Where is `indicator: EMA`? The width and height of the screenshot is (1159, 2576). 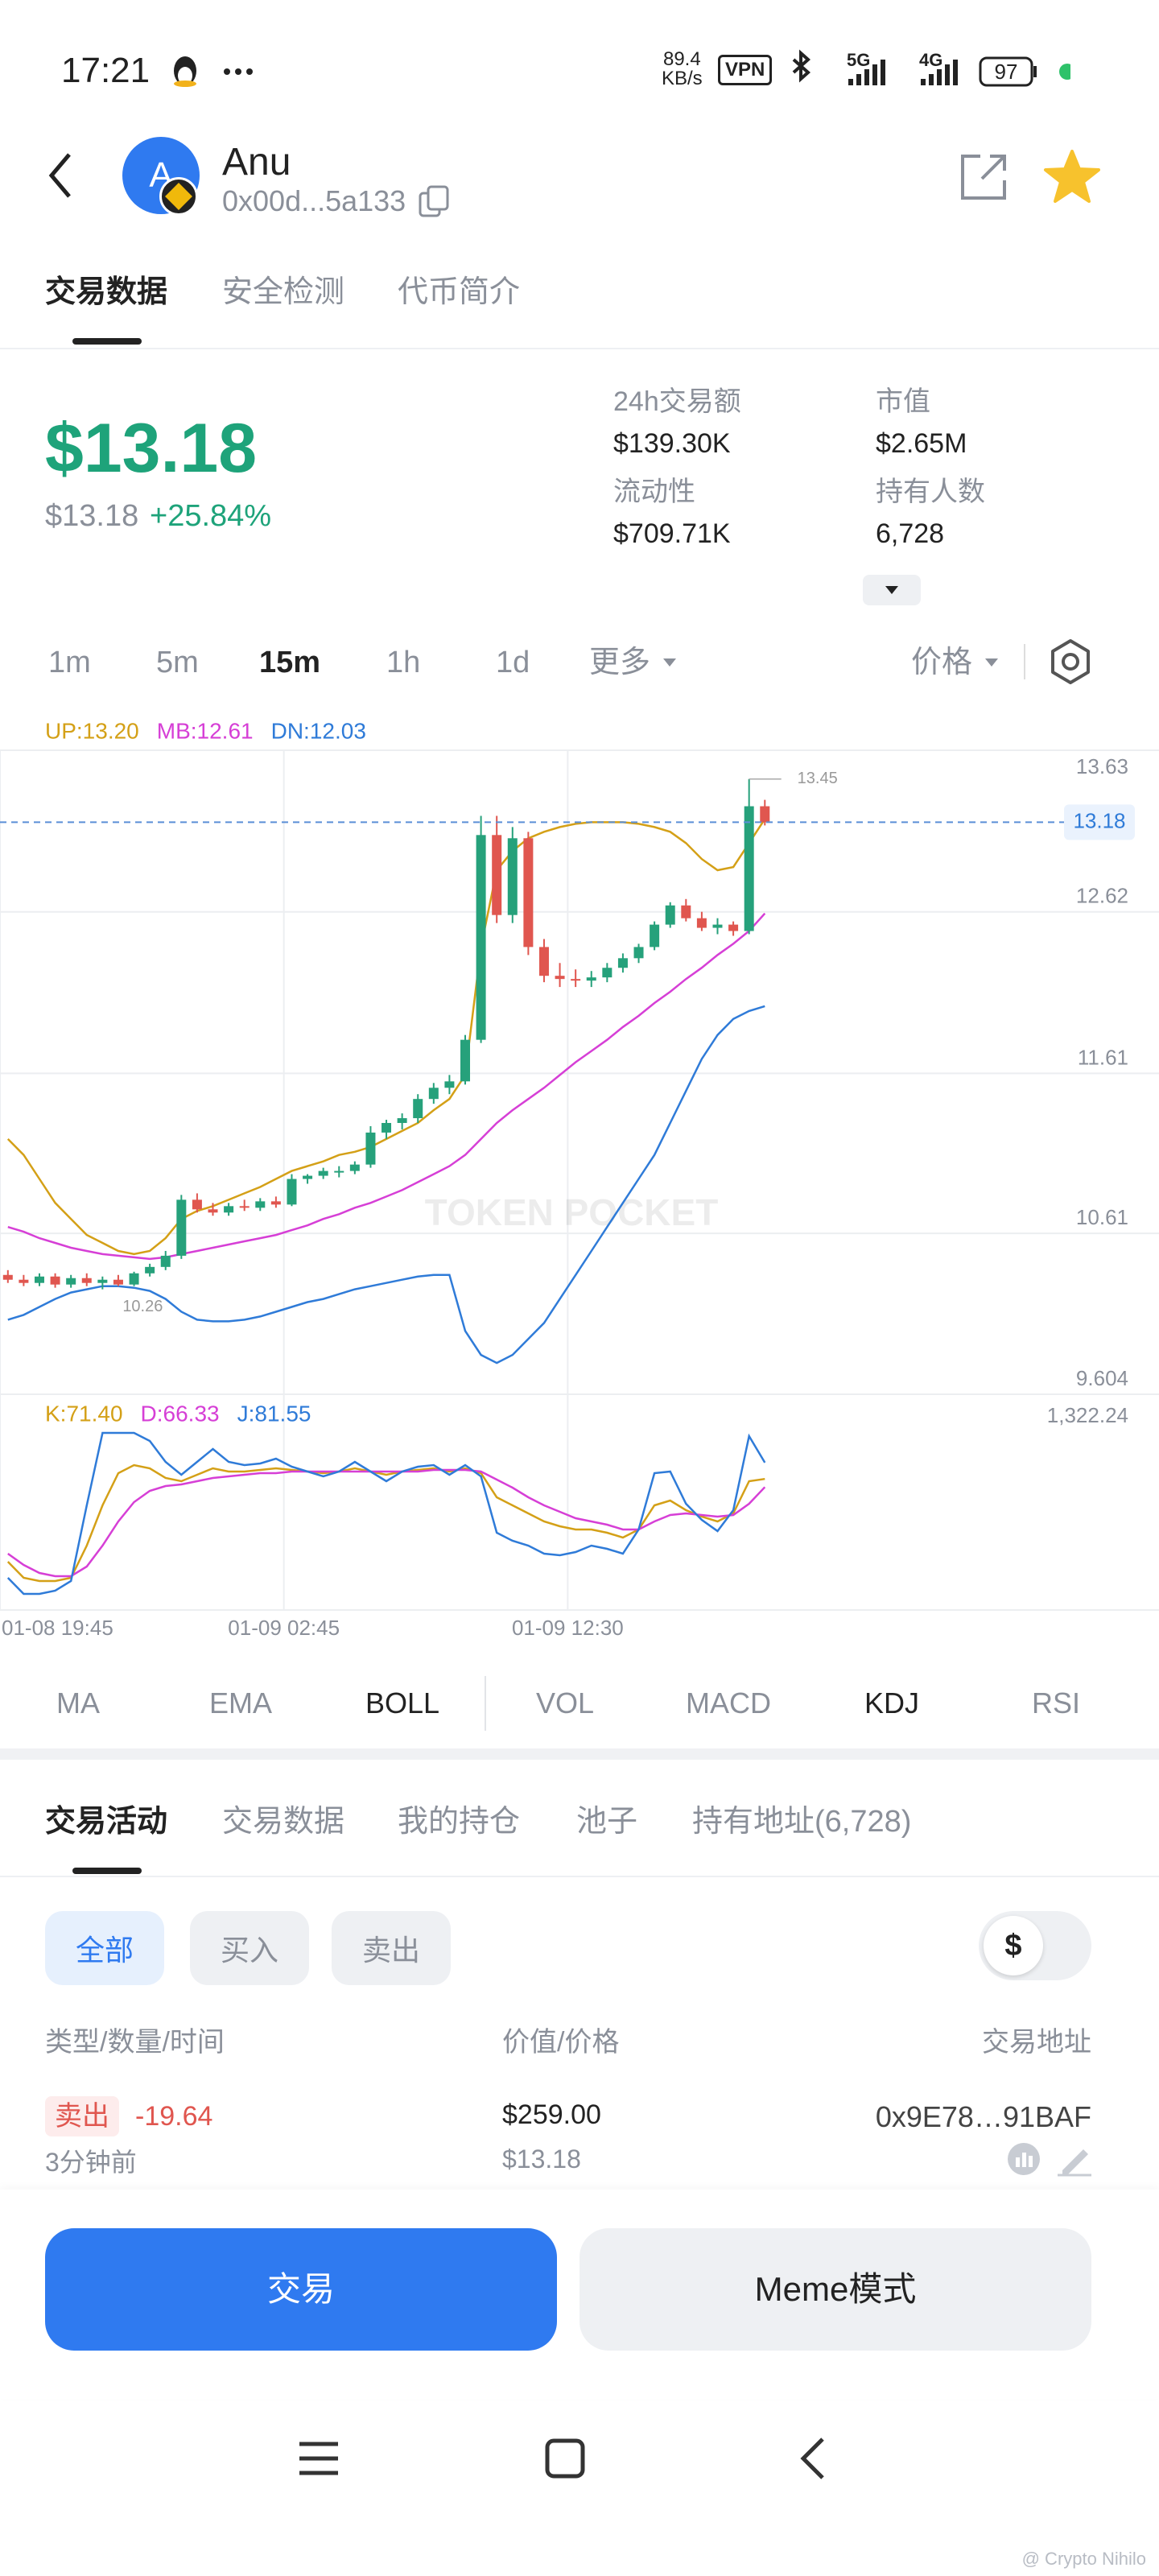 indicator: EMA is located at coordinates (241, 1702).